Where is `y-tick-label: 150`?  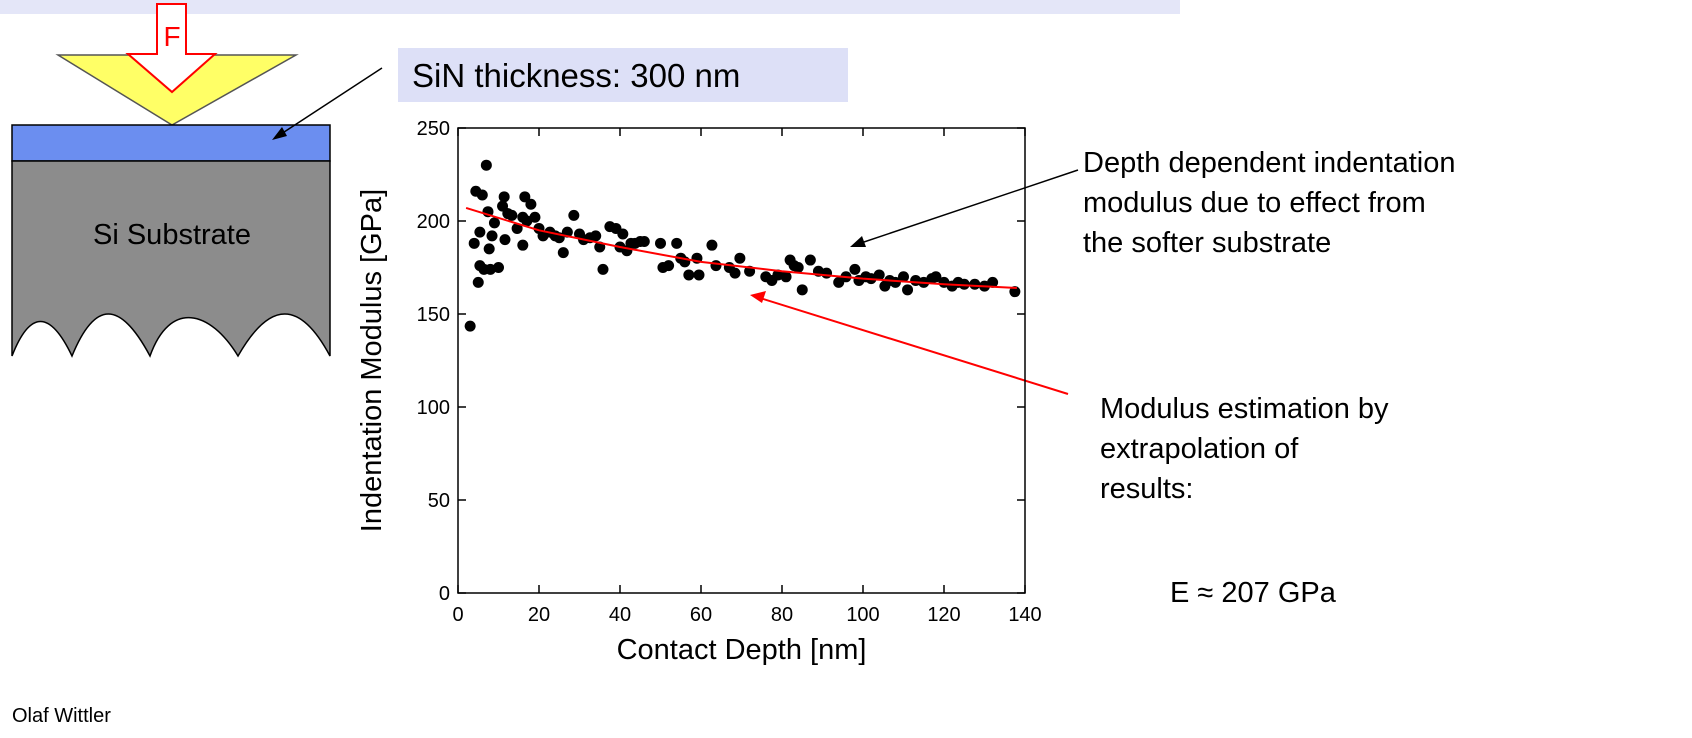
y-tick-label: 150 is located at coordinates (433, 315).